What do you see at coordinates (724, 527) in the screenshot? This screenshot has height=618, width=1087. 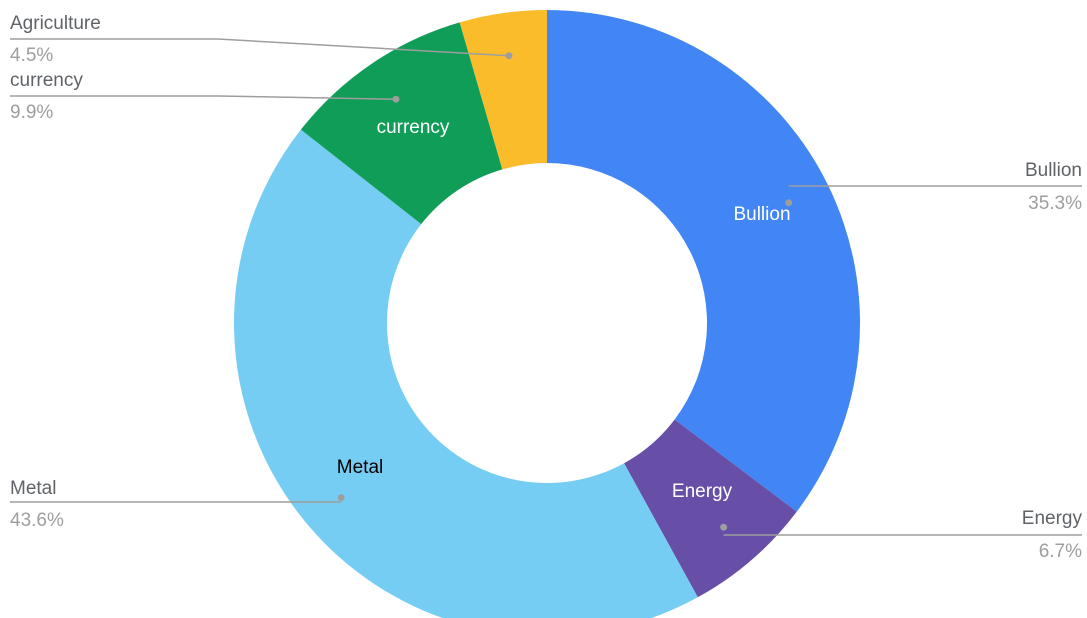 I see `leader-dot-energy` at bounding box center [724, 527].